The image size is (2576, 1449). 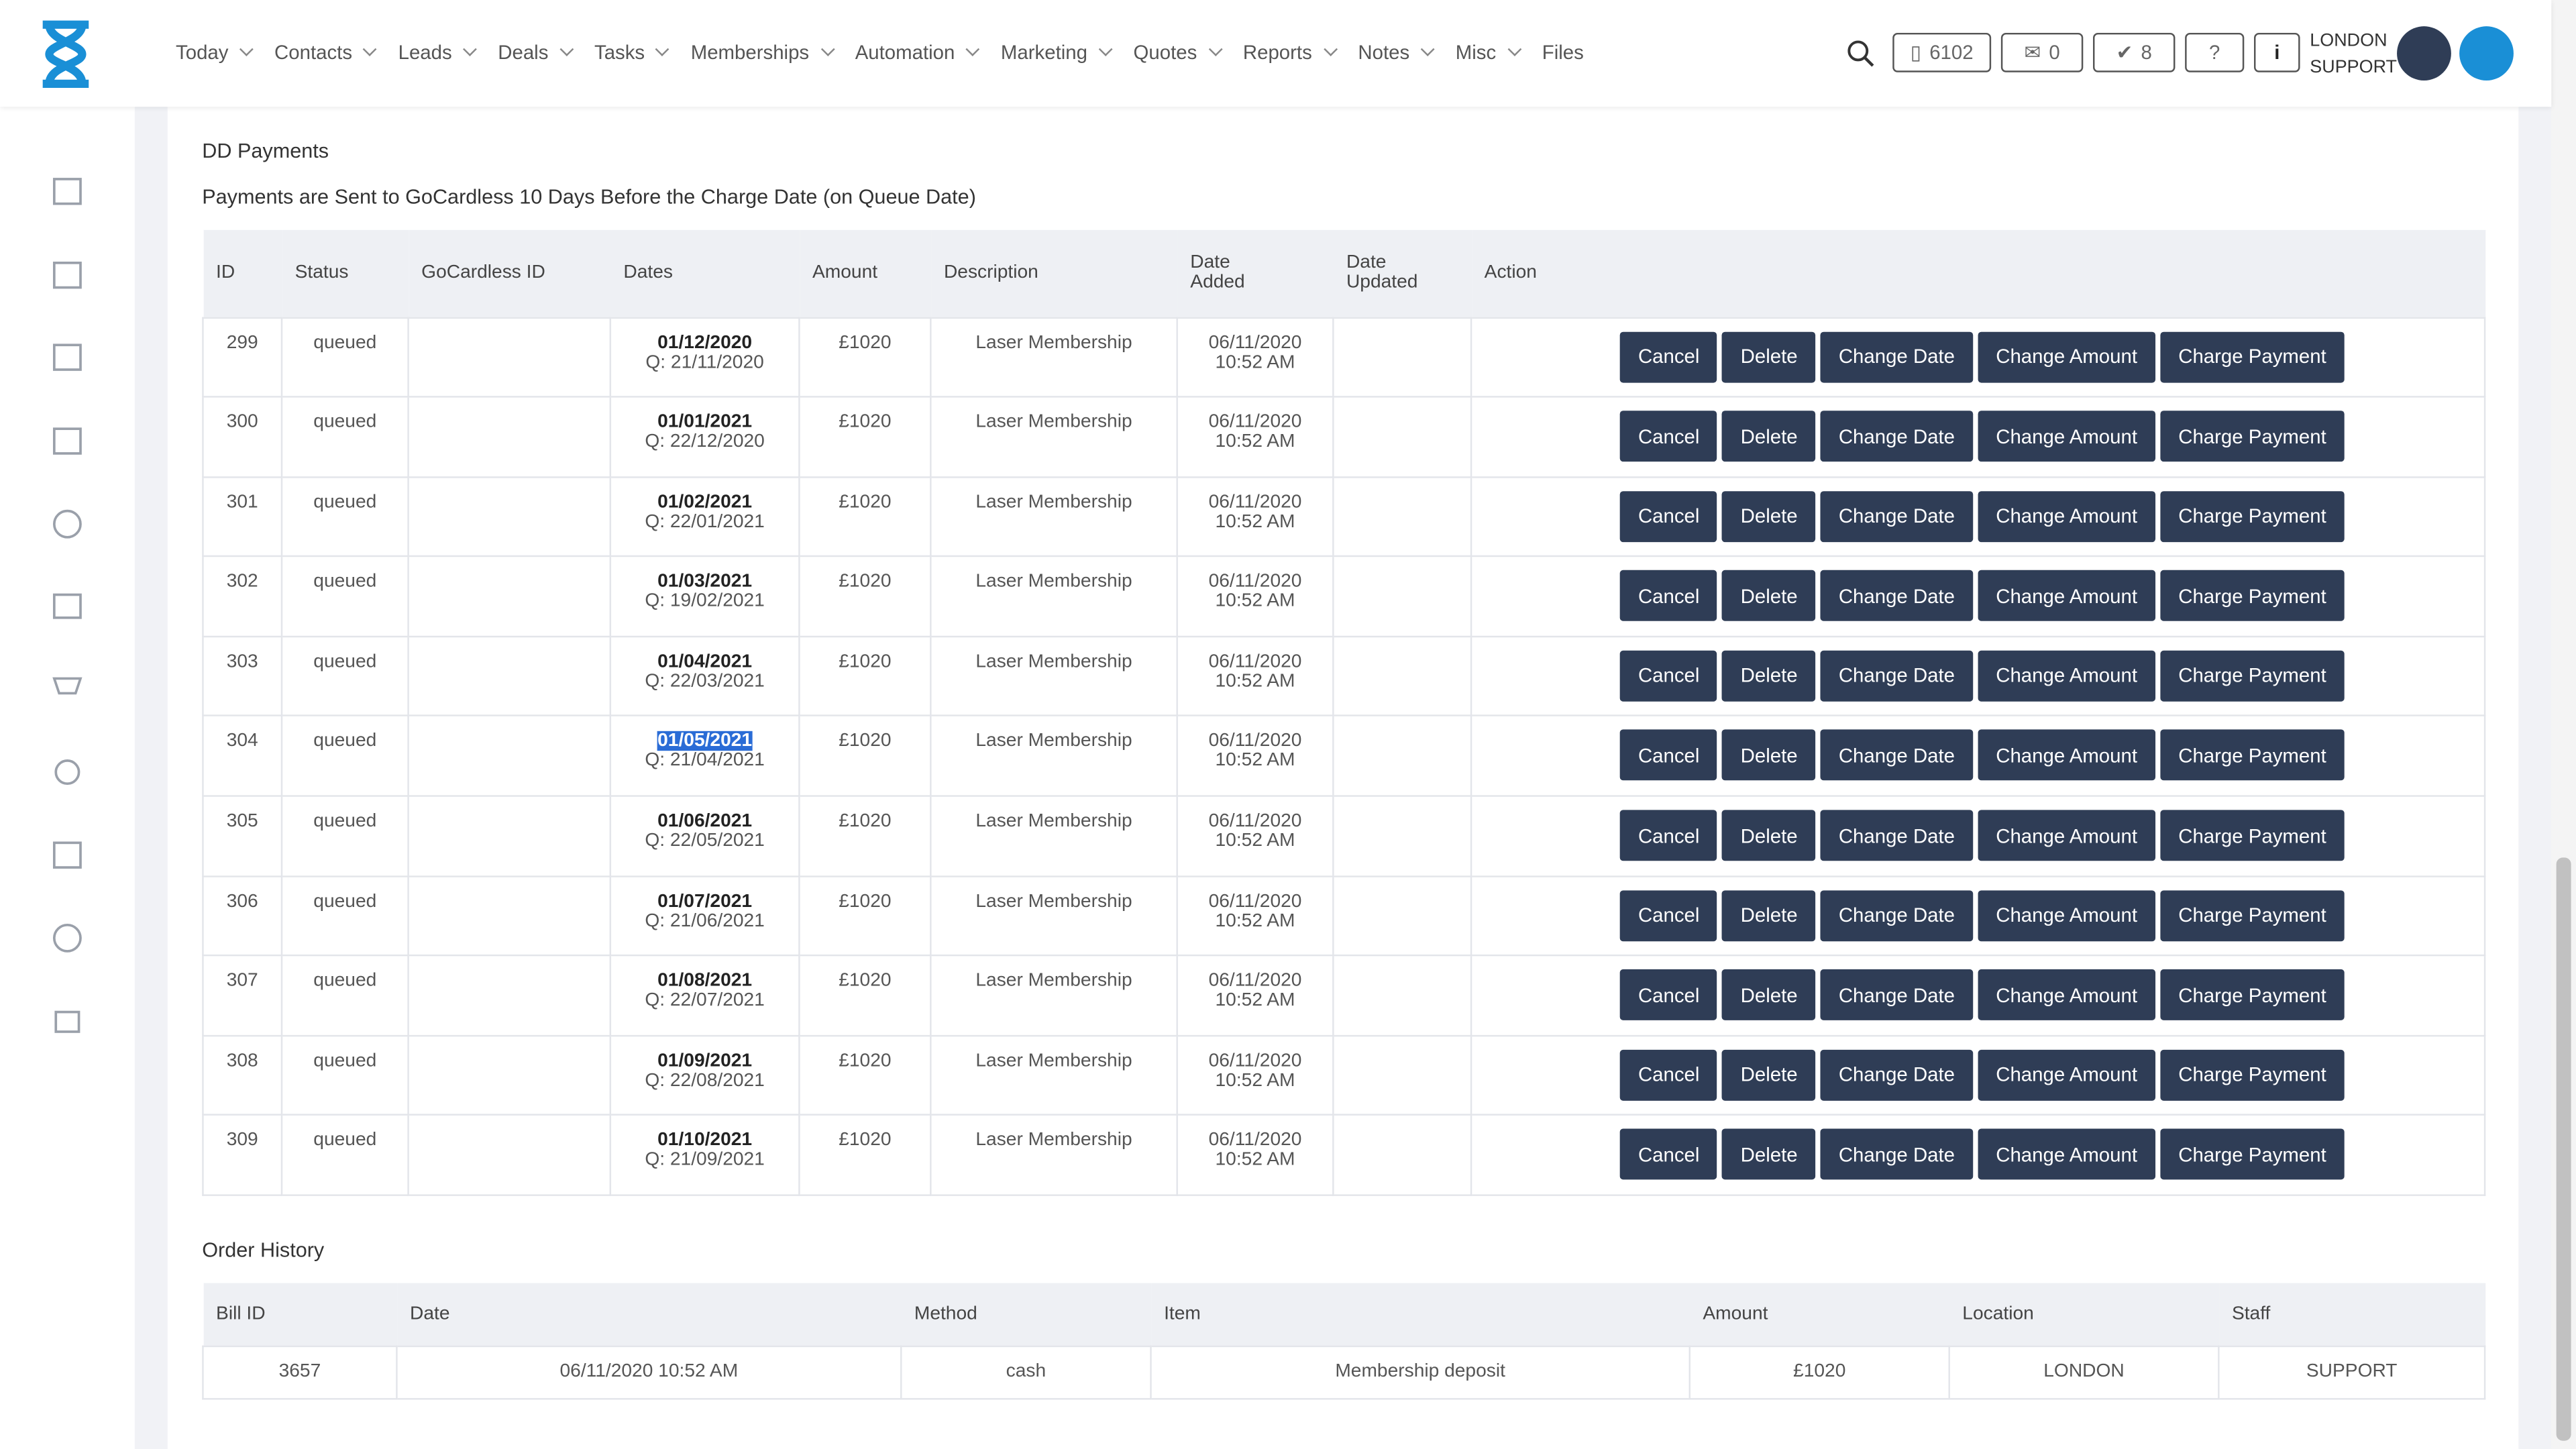 What do you see at coordinates (300, 1314) in the screenshot?
I see `column-header: Bill ID` at bounding box center [300, 1314].